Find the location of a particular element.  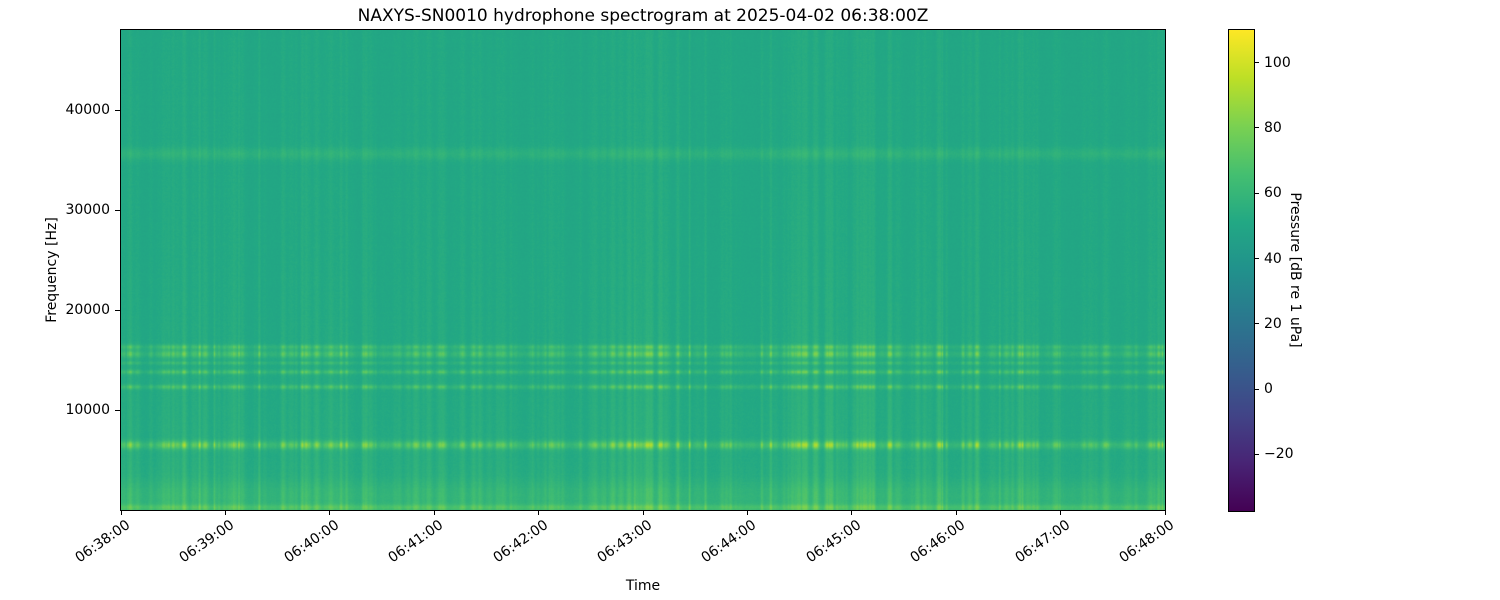

y-tick-label: 30000 is located at coordinates (87, 210).